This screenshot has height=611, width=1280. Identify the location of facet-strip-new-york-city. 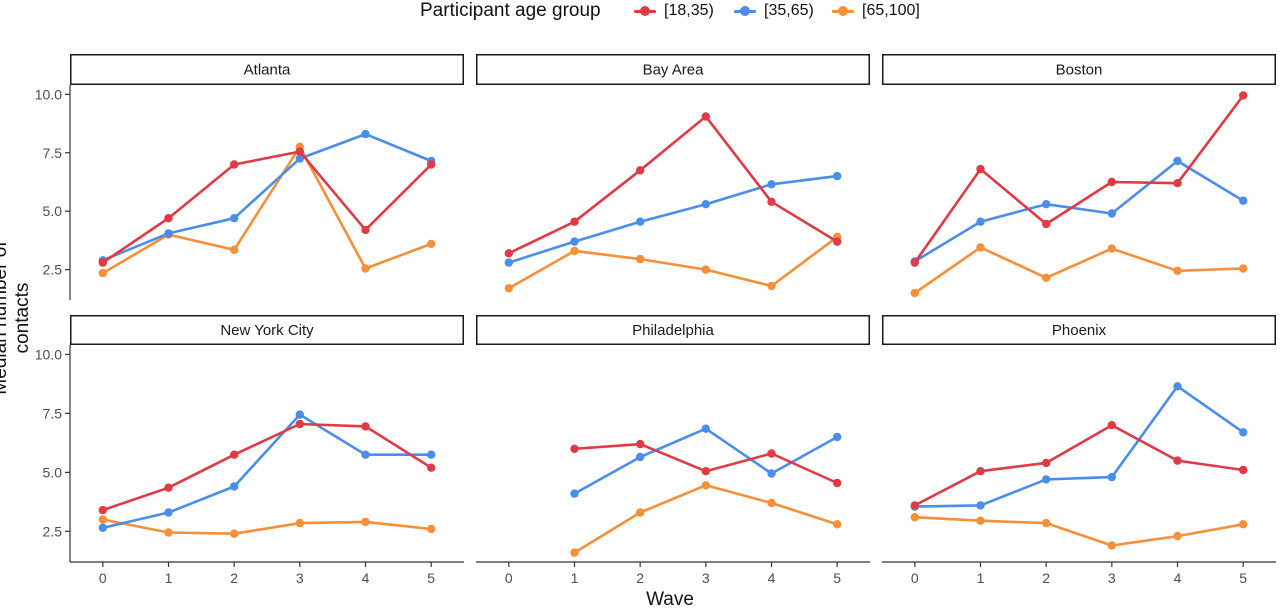
(267, 330).